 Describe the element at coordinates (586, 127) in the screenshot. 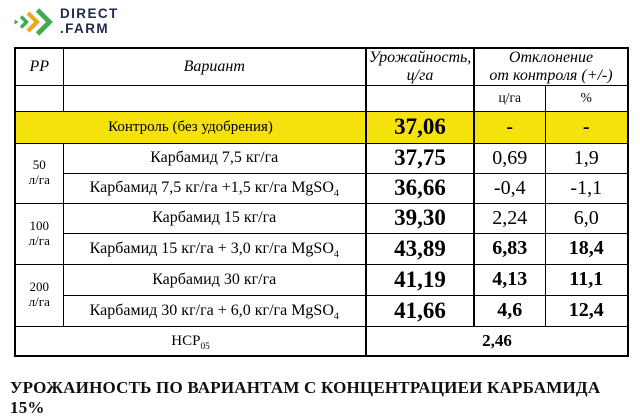

I see `control-dev-pct: -` at that location.